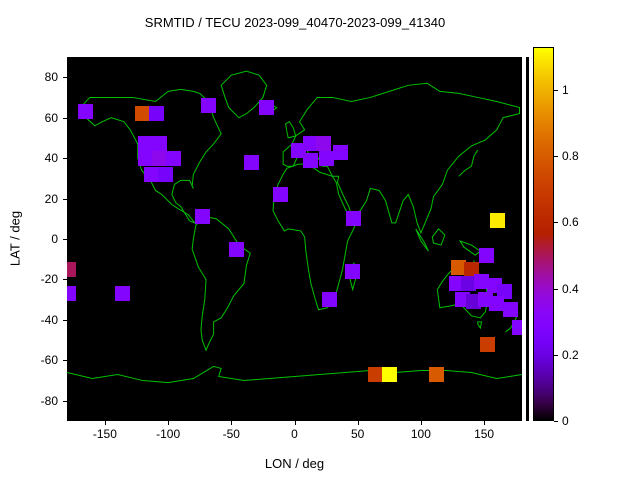  Describe the element at coordinates (49, 360) in the screenshot. I see `y-tick-label: -60` at that location.